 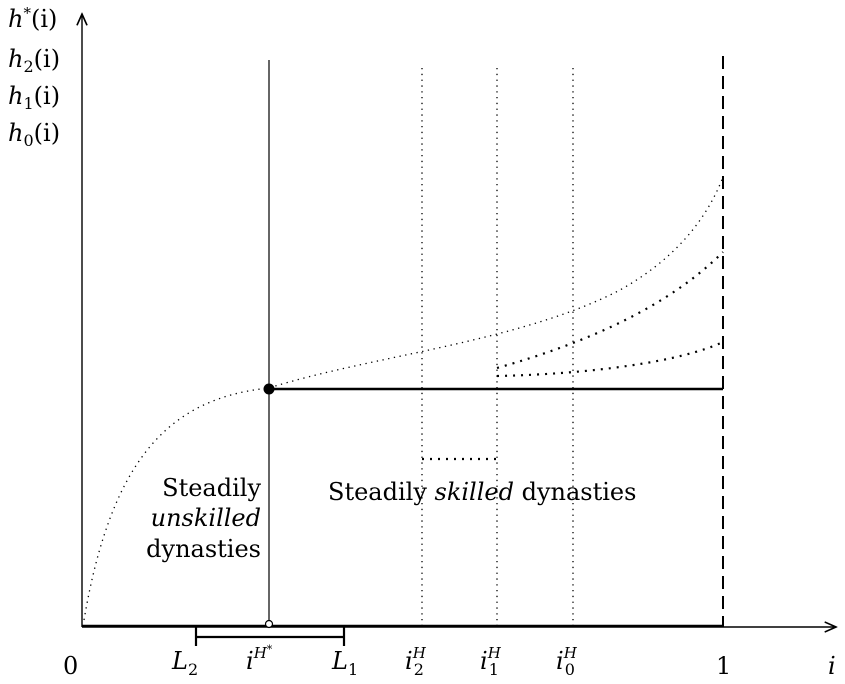 I want to click on h1-curve, so click(x=610, y=310).